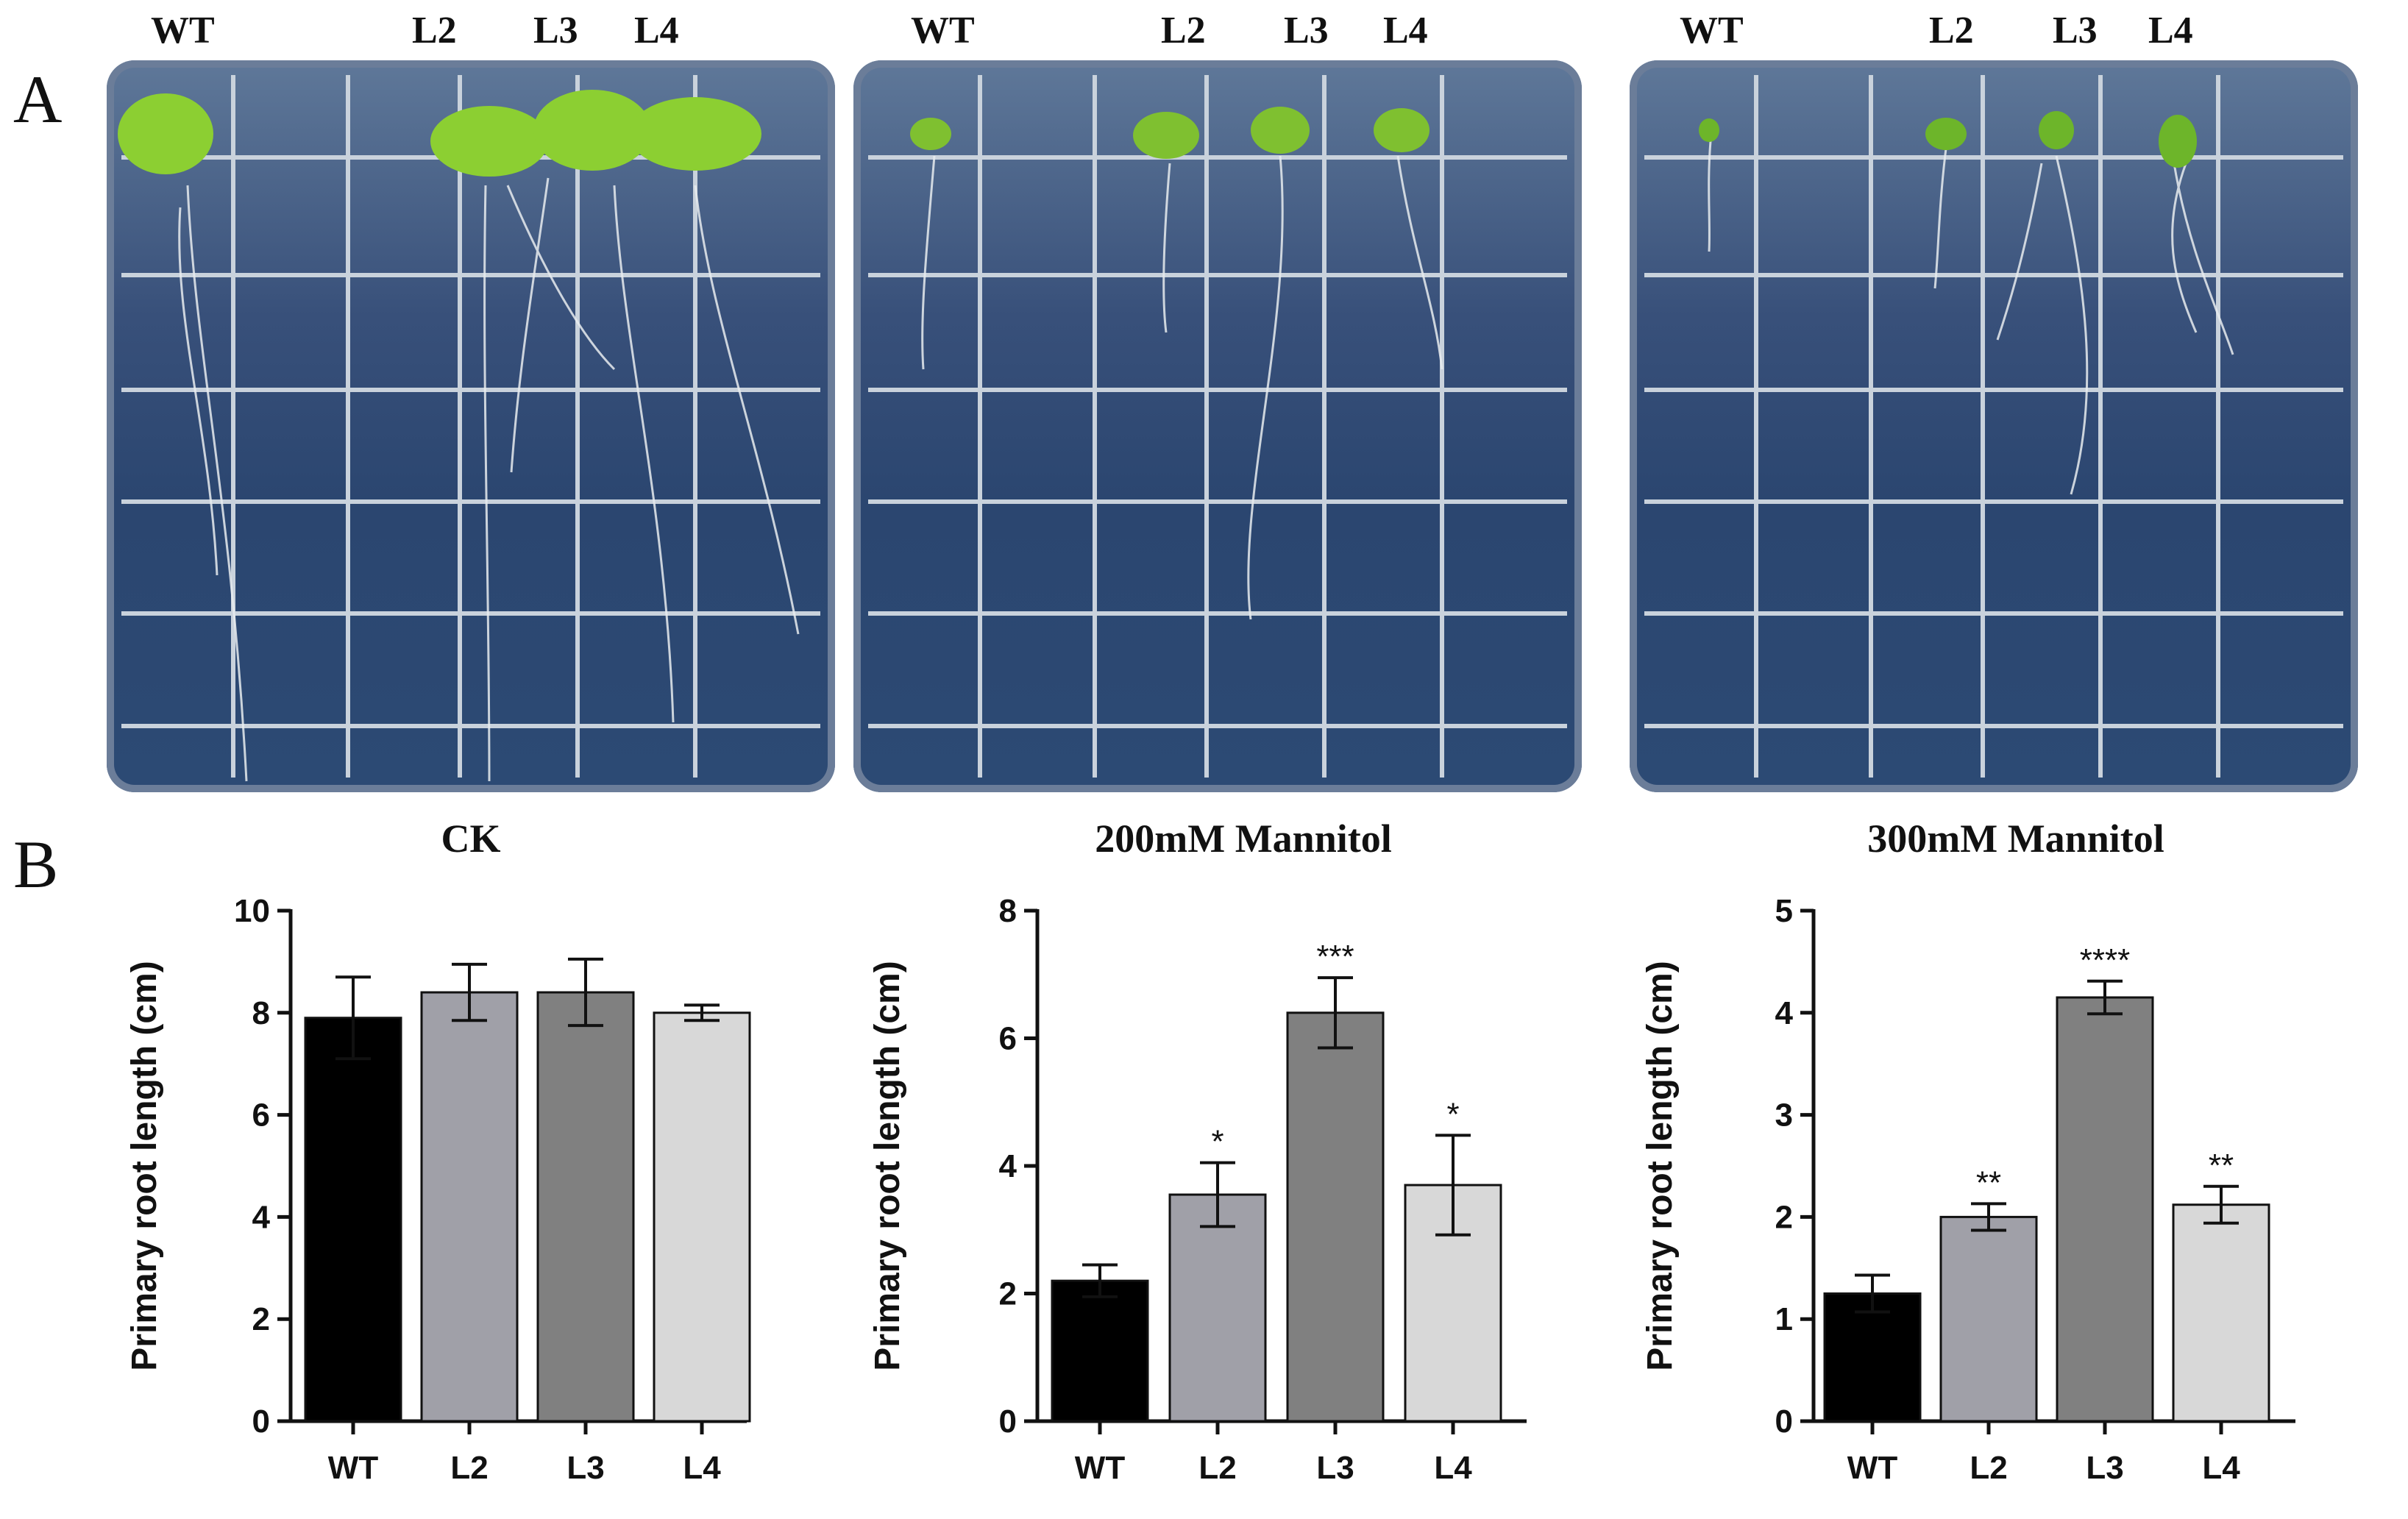  I want to click on significance-label-l3: ****, so click(2105, 960).